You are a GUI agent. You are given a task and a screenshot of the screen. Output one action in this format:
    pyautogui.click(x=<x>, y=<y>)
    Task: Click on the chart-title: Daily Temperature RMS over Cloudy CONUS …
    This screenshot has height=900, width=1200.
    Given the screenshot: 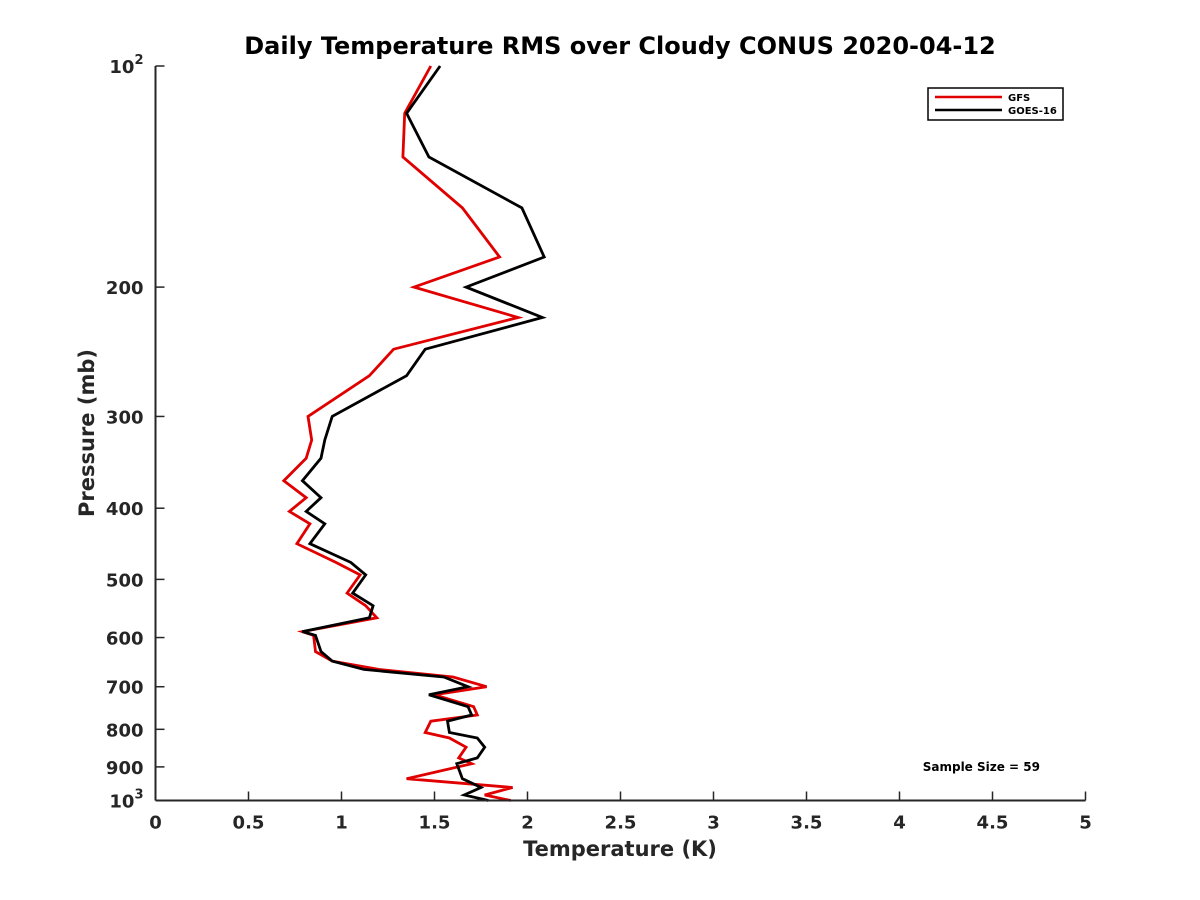 What is the action you would take?
    pyautogui.click(x=620, y=46)
    